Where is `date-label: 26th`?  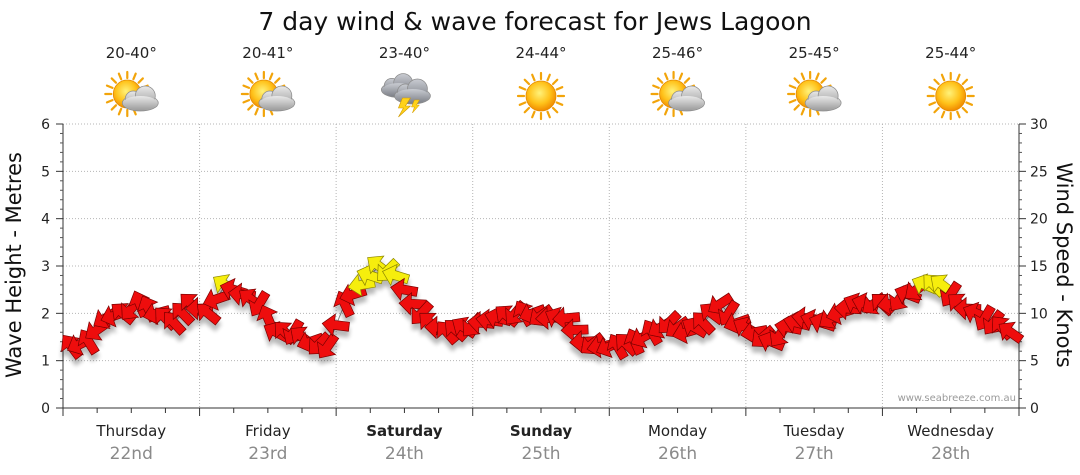 date-label: 26th is located at coordinates (677, 454).